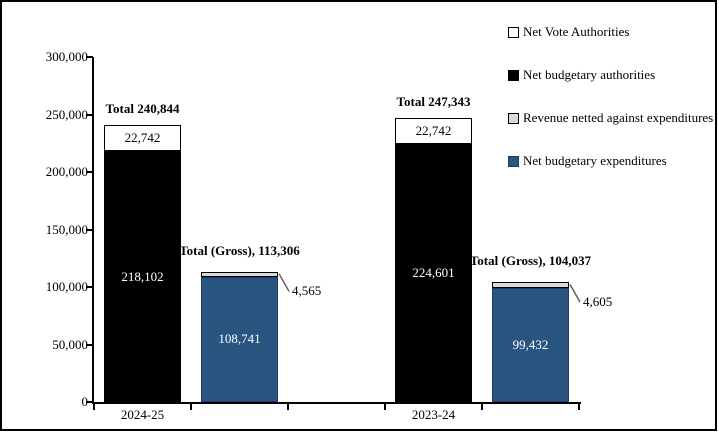  What do you see at coordinates (576, 31) in the screenshot?
I see `legend-label: Net Vote Authorities` at bounding box center [576, 31].